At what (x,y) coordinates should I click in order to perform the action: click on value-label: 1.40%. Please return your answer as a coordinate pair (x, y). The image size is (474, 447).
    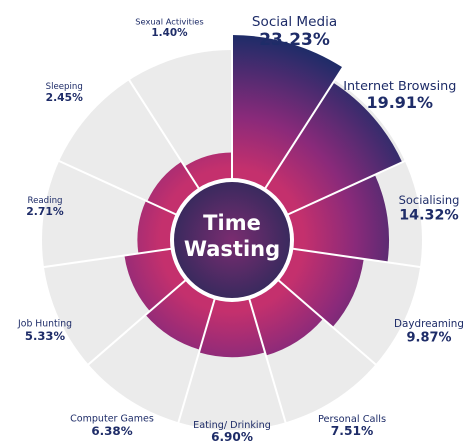
    Looking at the image, I should click on (169, 33).